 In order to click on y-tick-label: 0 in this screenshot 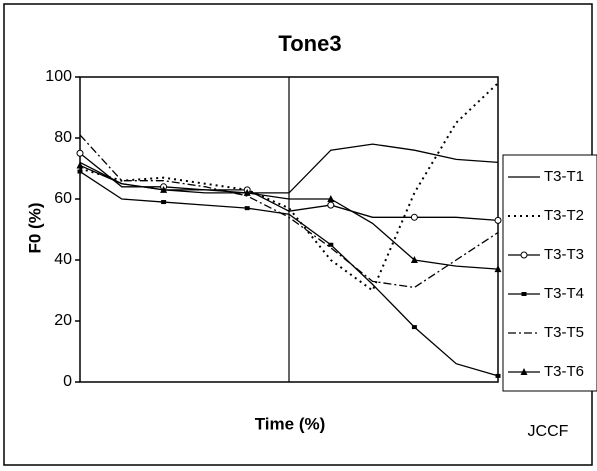, I will do `click(67, 381)`.